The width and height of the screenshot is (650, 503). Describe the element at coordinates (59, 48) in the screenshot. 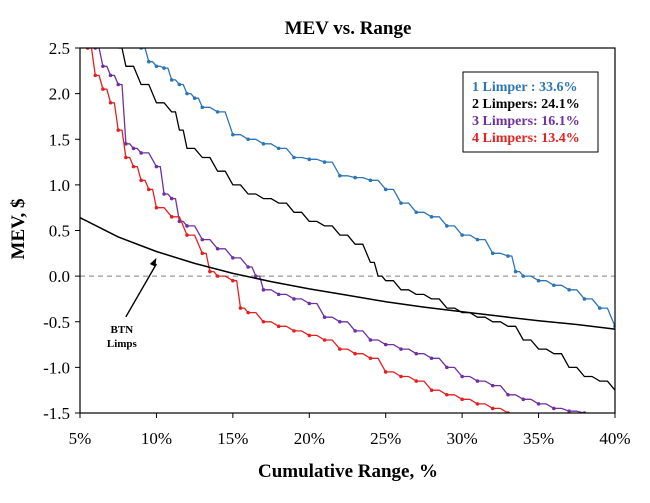

I see `y-tick-label: 2.5` at that location.